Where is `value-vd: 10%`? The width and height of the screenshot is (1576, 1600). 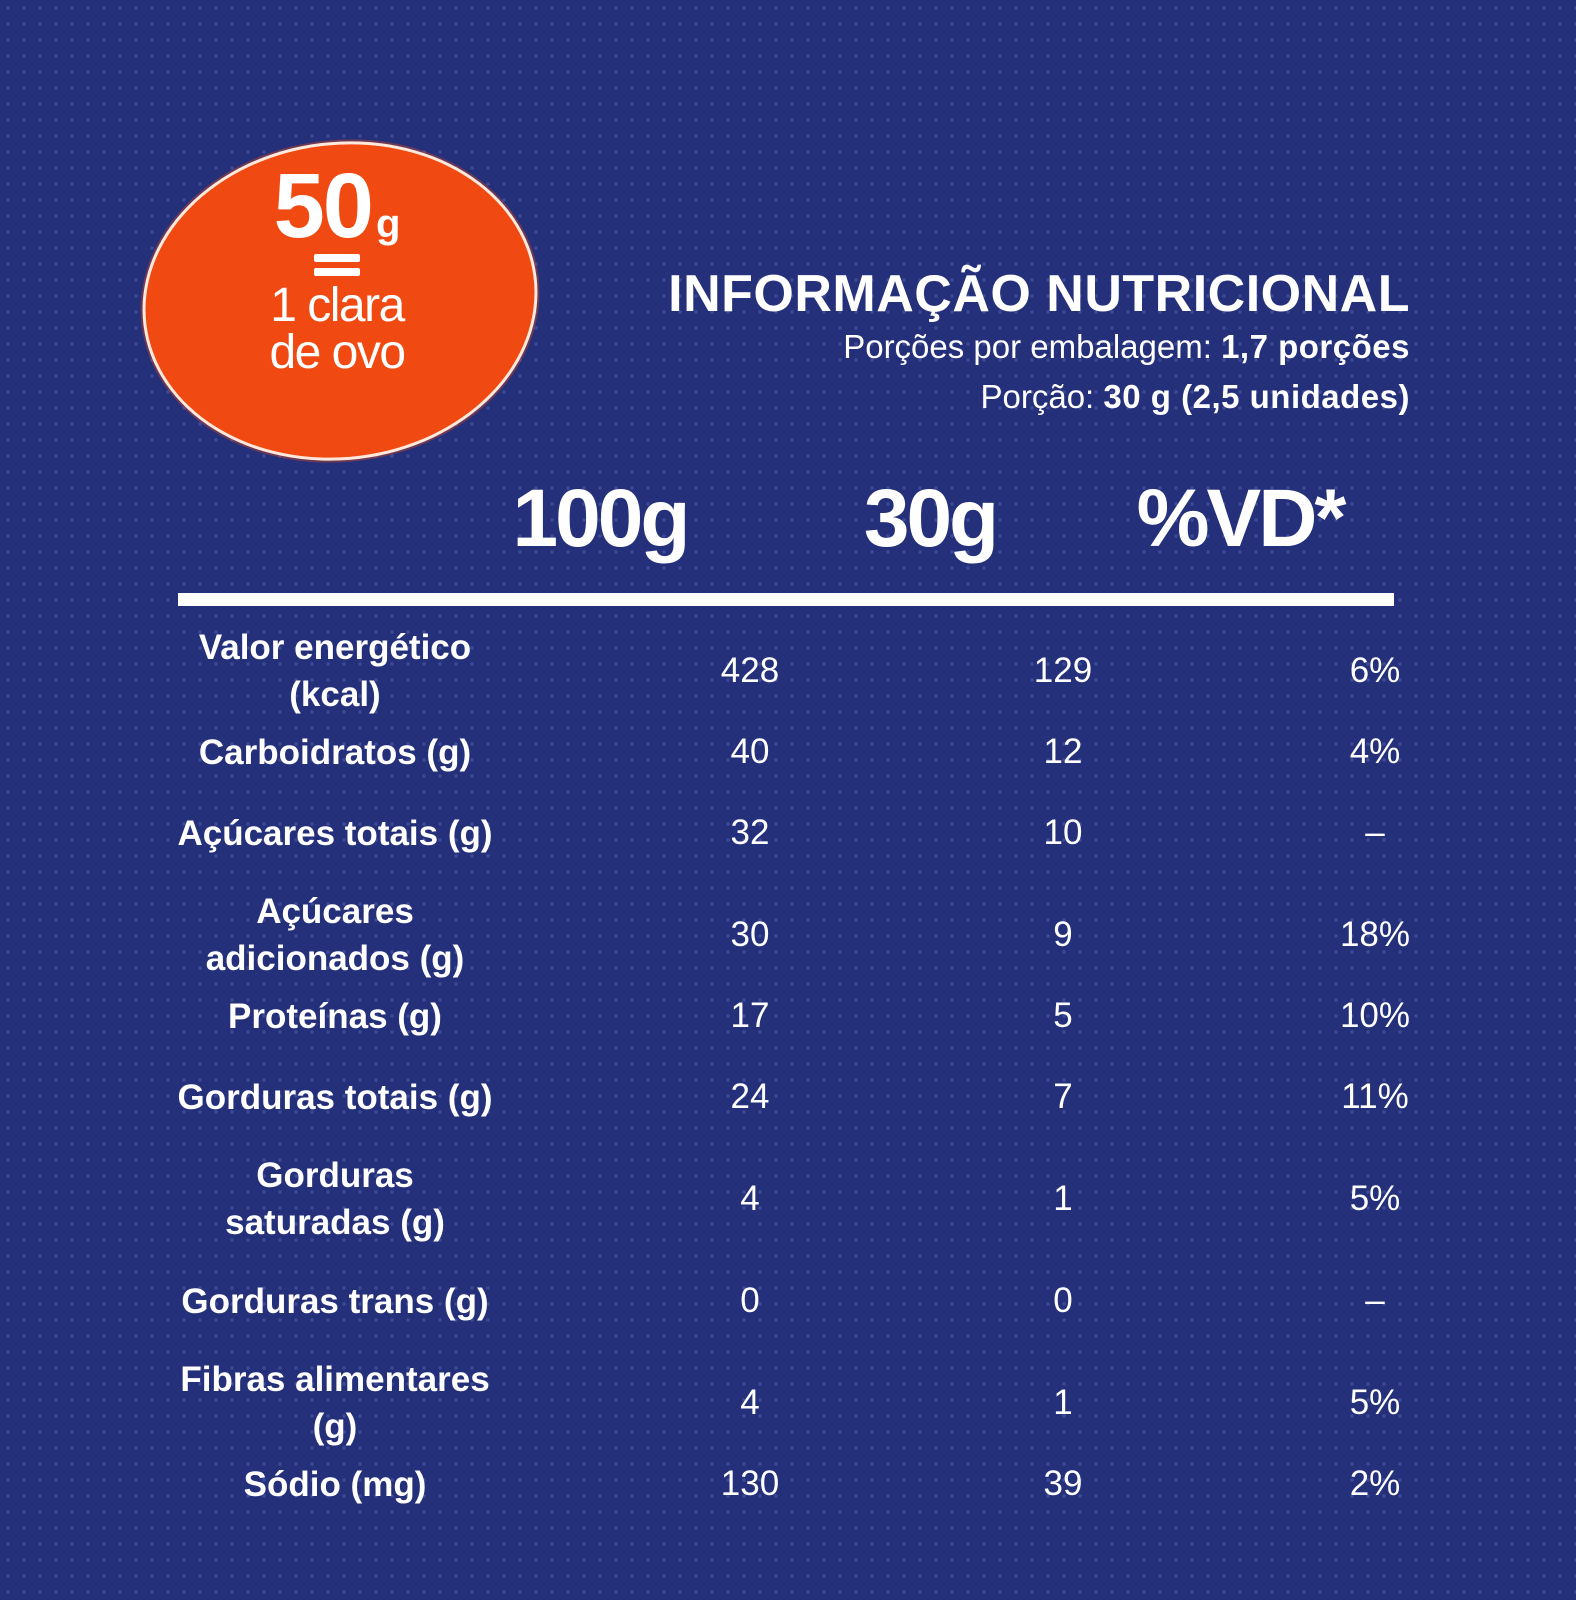 value-vd: 10% is located at coordinates (1375, 1015).